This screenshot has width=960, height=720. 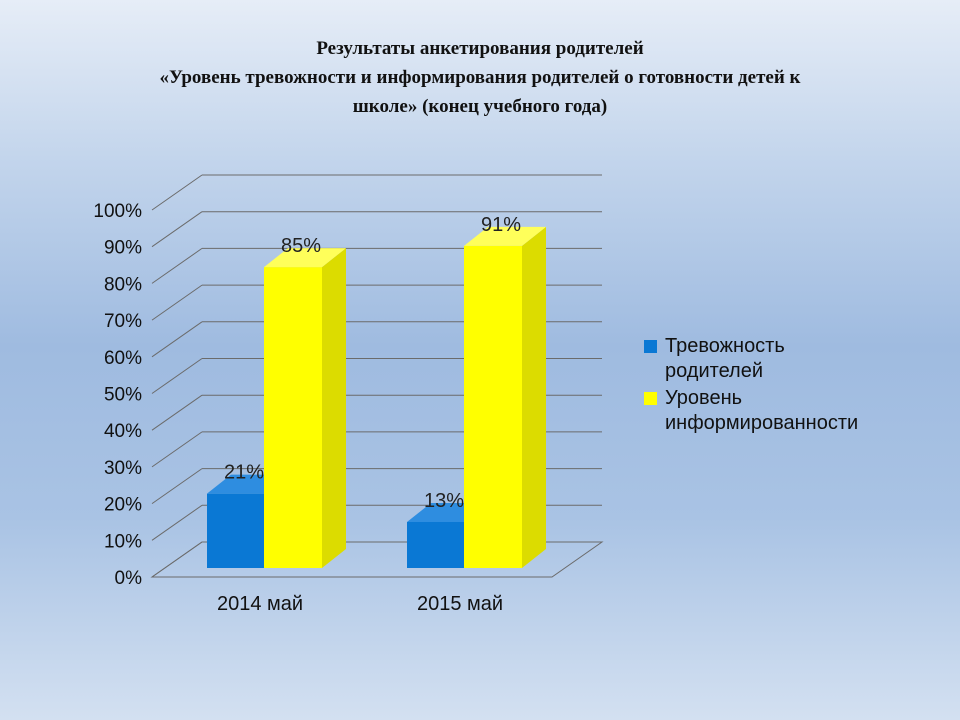 What do you see at coordinates (117, 211) in the screenshot?
I see `y-tick-label: 100%` at bounding box center [117, 211].